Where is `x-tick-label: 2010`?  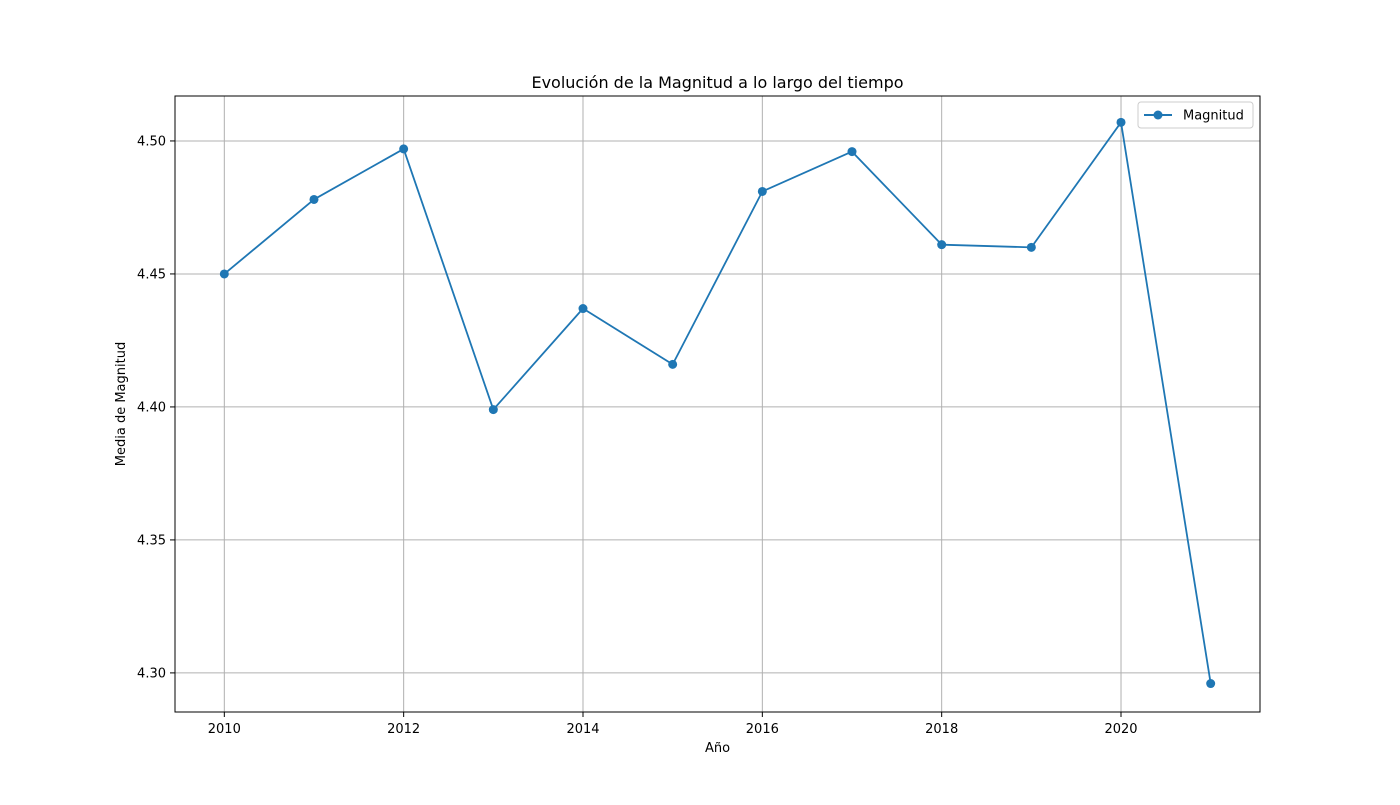
x-tick-label: 2010 is located at coordinates (224, 729).